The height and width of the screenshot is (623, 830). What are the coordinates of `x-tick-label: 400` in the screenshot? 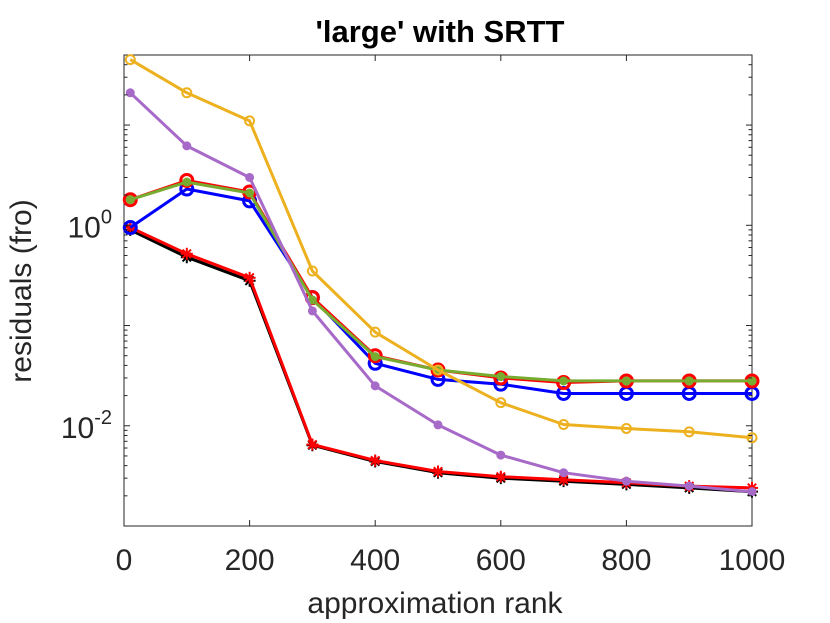 It's located at (375, 560).